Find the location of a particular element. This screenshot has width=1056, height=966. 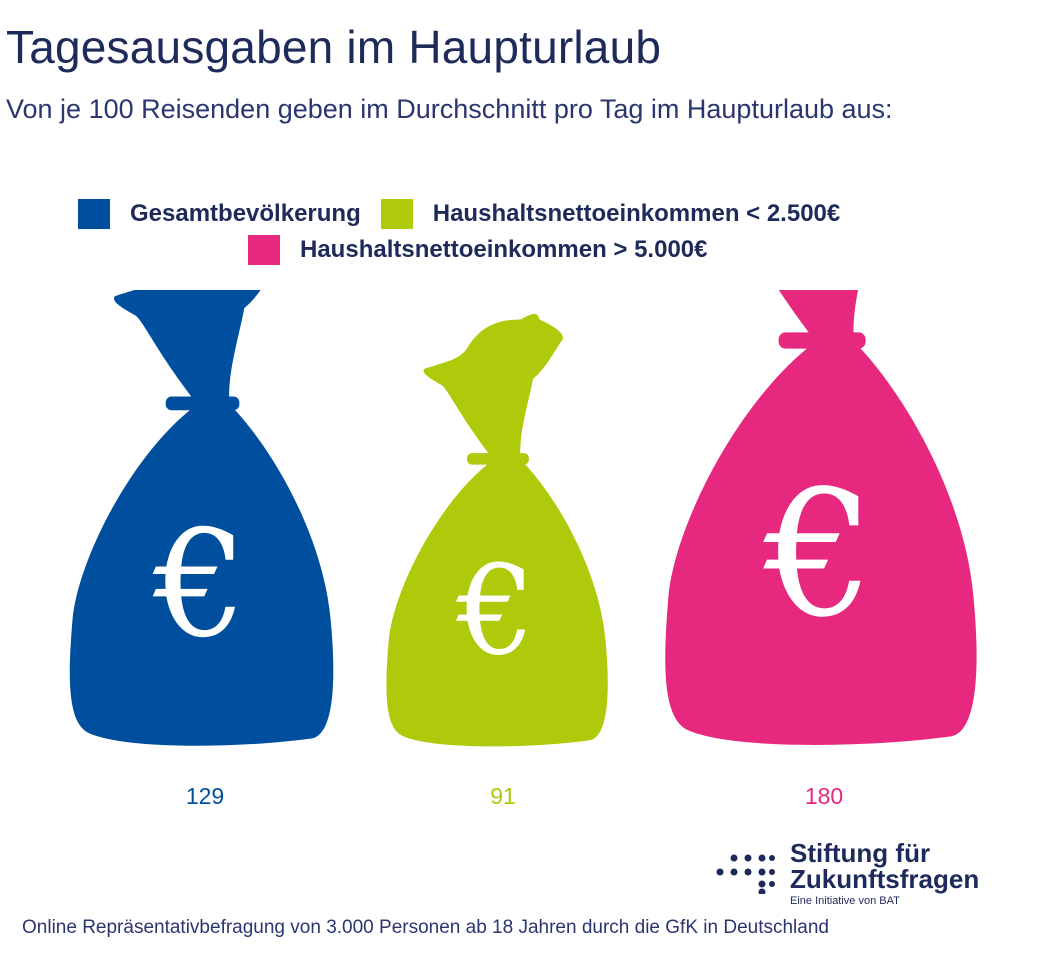

legend-item-high-income: Haushaltsnettoeinkommen > 5.000€ is located at coordinates (477, 250).